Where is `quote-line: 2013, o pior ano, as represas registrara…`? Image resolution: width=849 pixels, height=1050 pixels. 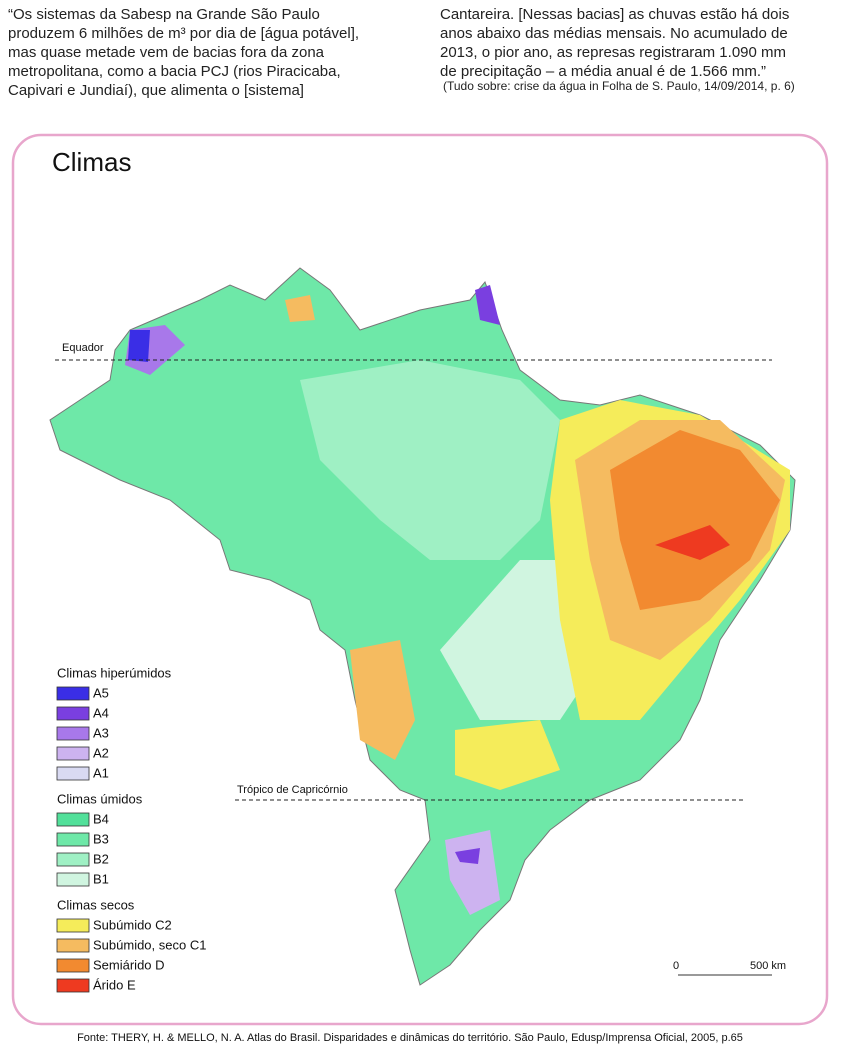
quote-line: 2013, o pior ano, as represas registrara… is located at coordinates (613, 52).